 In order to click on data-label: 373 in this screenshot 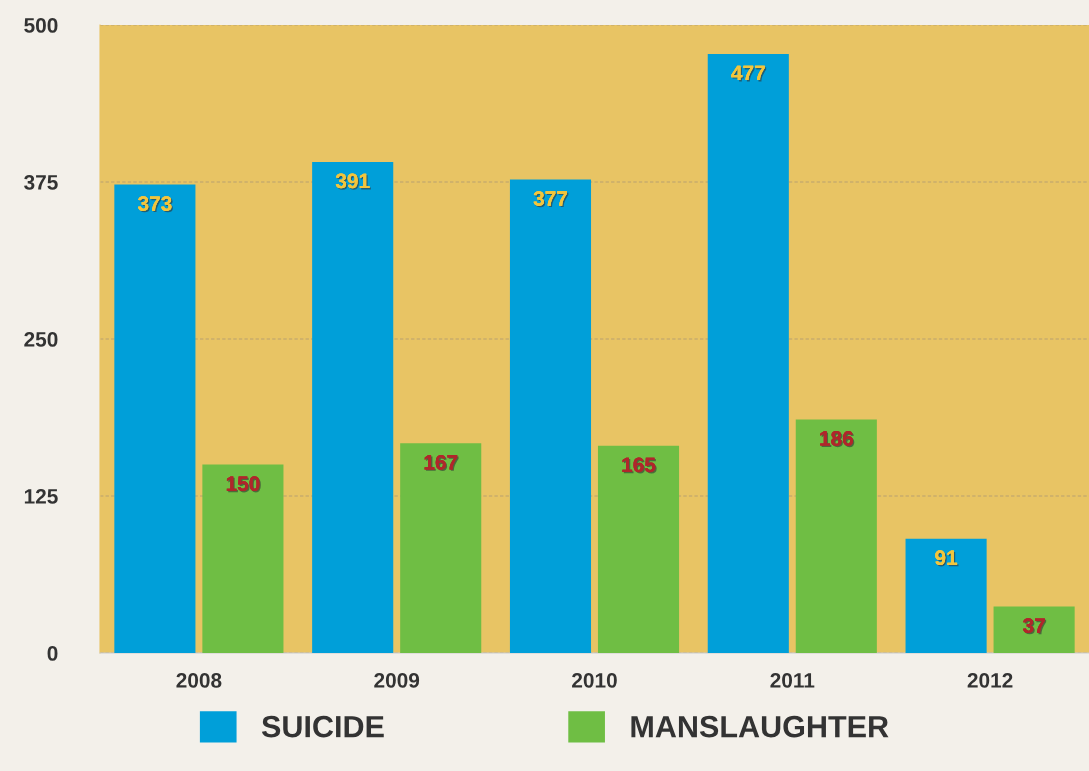, I will do `click(155, 204)`.